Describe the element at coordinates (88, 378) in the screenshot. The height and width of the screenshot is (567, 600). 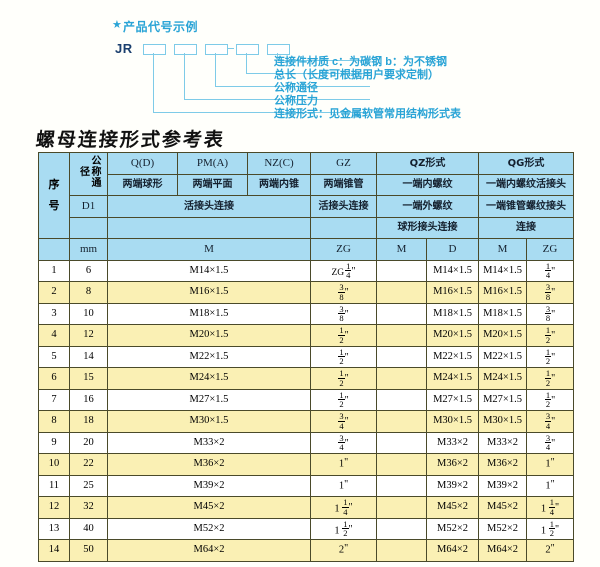
I see `cell-dn: 15` at that location.